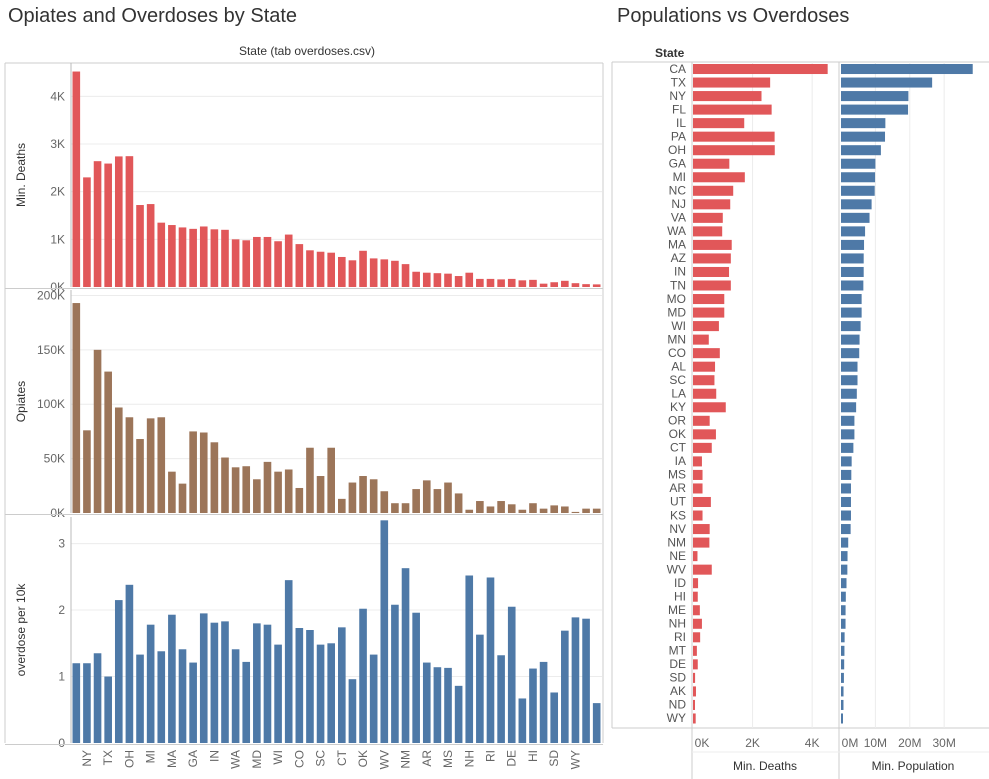 Image resolution: width=989 pixels, height=779 pixels. Describe the element at coordinates (676, 339) in the screenshot. I see `state-label: MN` at that location.